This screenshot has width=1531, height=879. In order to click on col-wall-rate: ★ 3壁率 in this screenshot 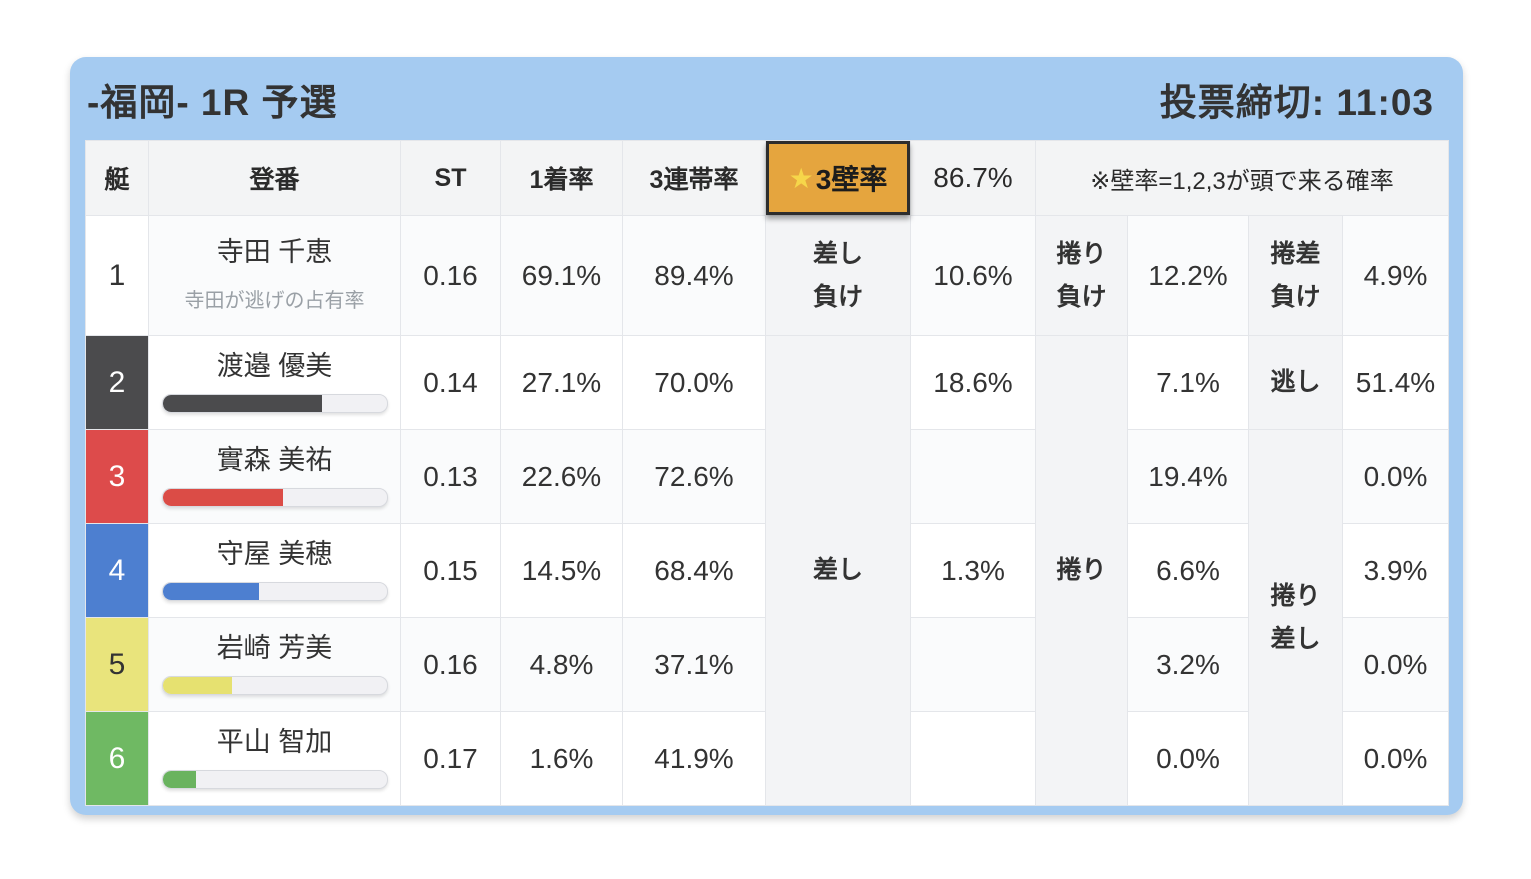, I will do `click(838, 178)`.